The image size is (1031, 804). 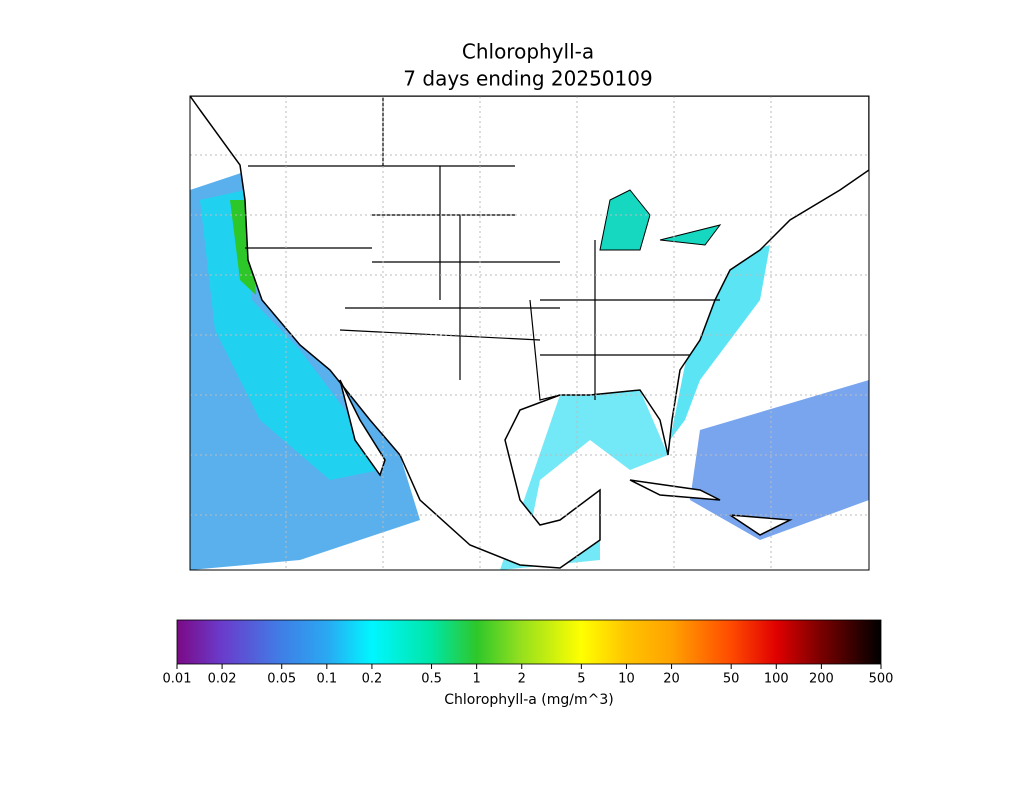 I want to click on colorbar-tick-label: 0.01, so click(x=177, y=679).